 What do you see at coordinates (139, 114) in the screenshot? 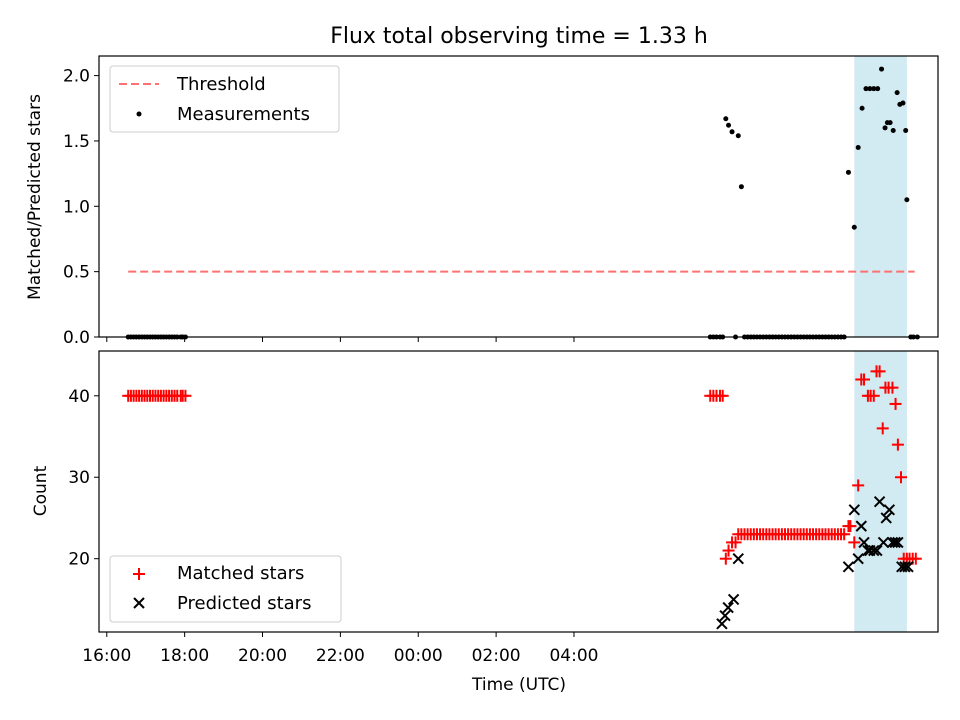
I see `legend-measurements-marker` at bounding box center [139, 114].